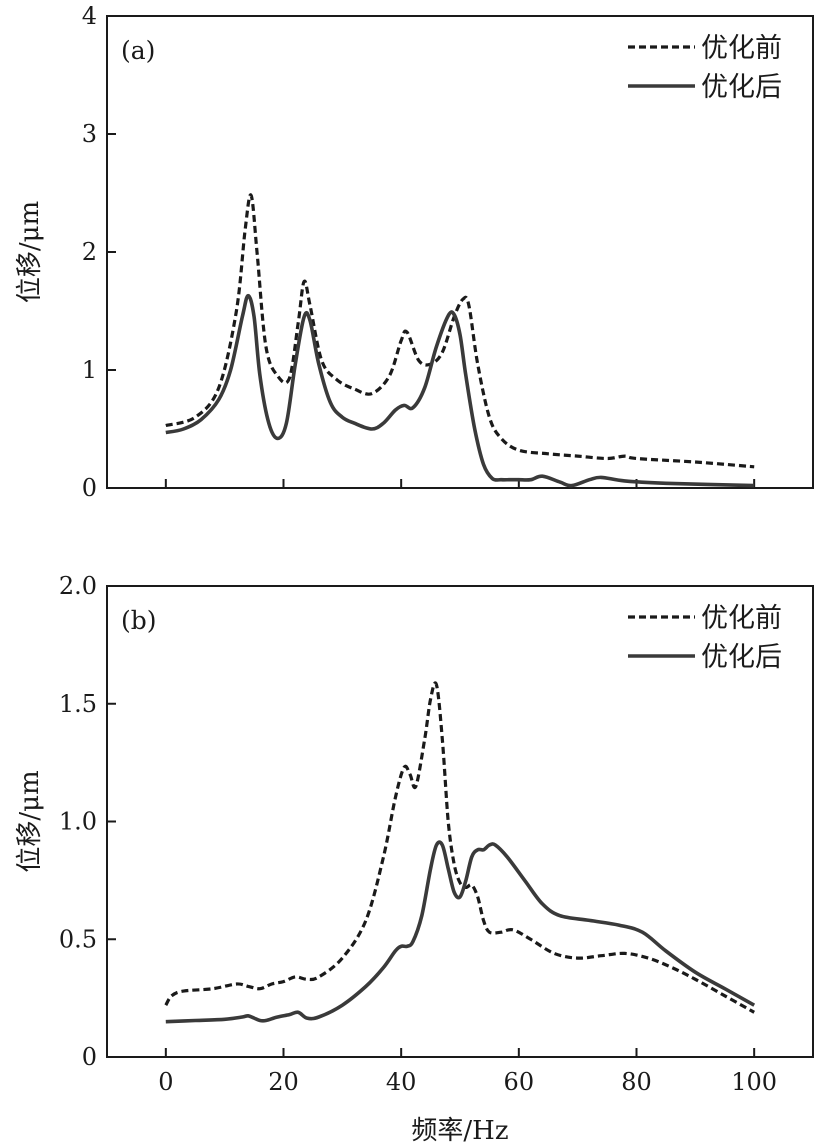 The width and height of the screenshot is (821, 1146). Describe the element at coordinates (401, 1082) in the screenshot. I see `panel-b-x-tick-label-2: 40` at that location.